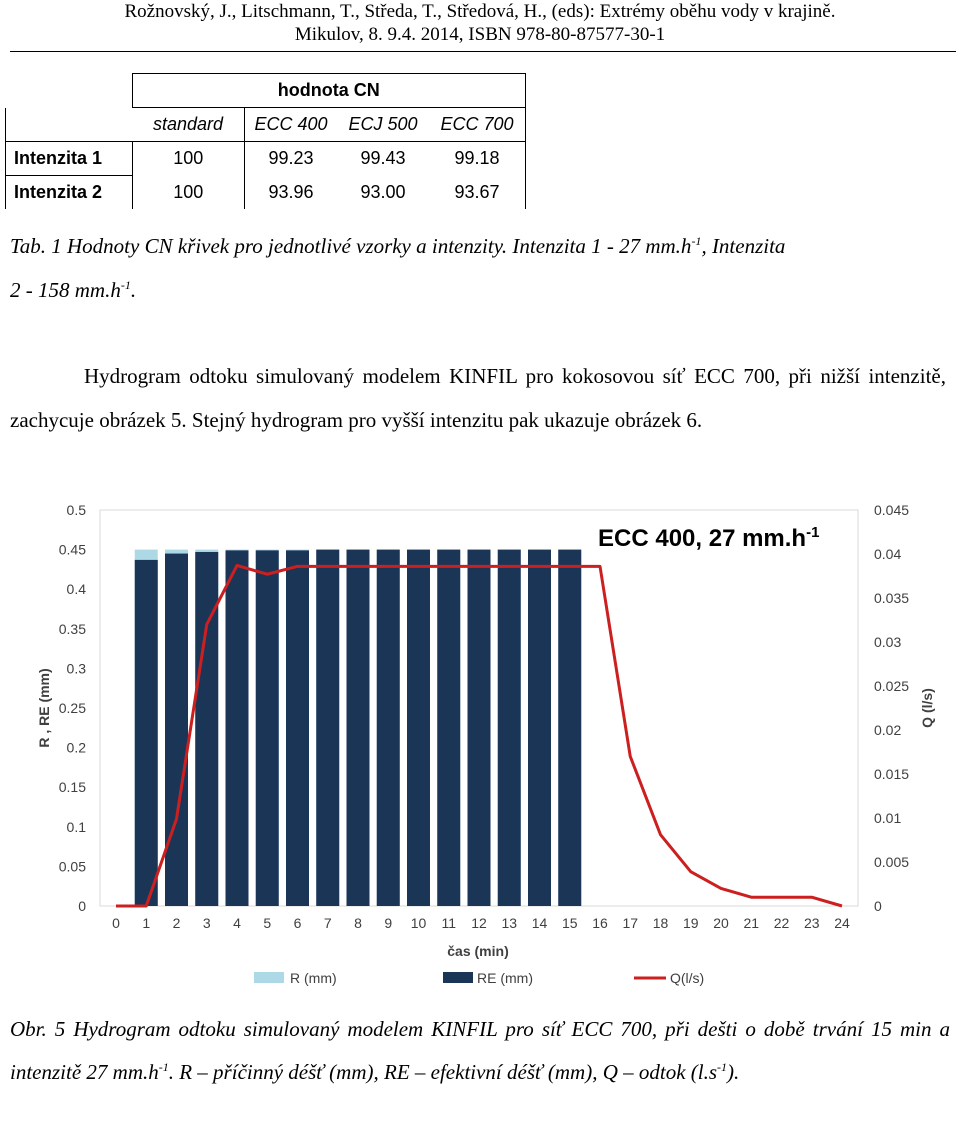 This screenshot has width=960, height=1130. Describe the element at coordinates (146, 923) in the screenshot. I see `x-tick-label: 1` at that location.